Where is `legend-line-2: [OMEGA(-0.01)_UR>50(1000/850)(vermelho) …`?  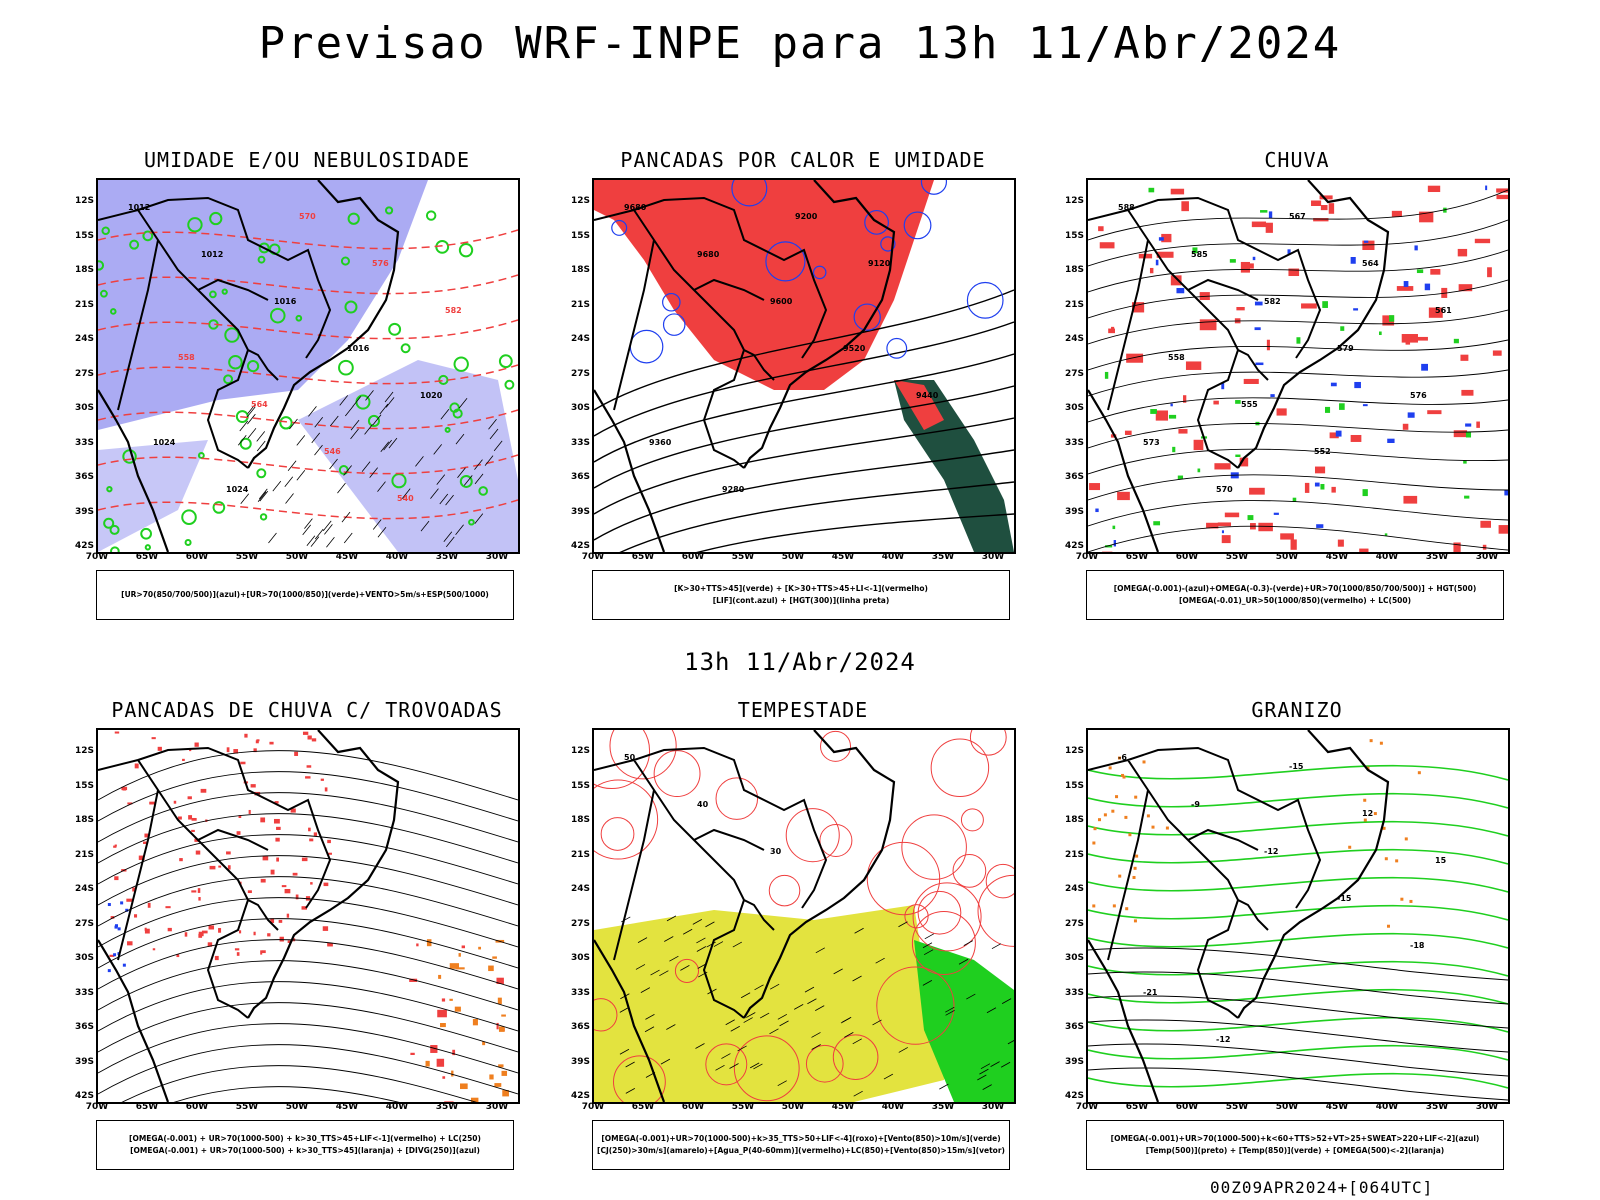 legend-line-2: [OMEGA(-0.01)_UR>50(1000/850)(vermelho) … is located at coordinates (1295, 600).